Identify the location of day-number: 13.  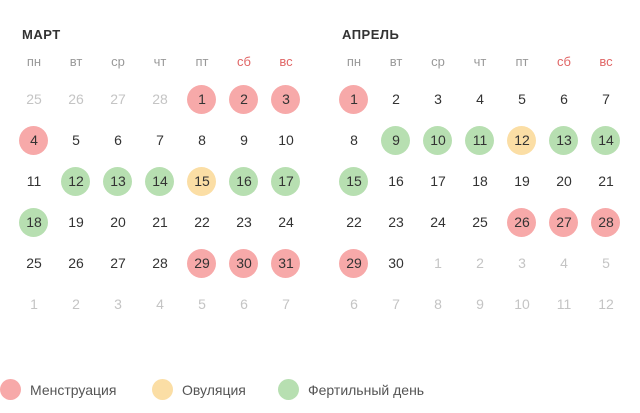
(564, 140).